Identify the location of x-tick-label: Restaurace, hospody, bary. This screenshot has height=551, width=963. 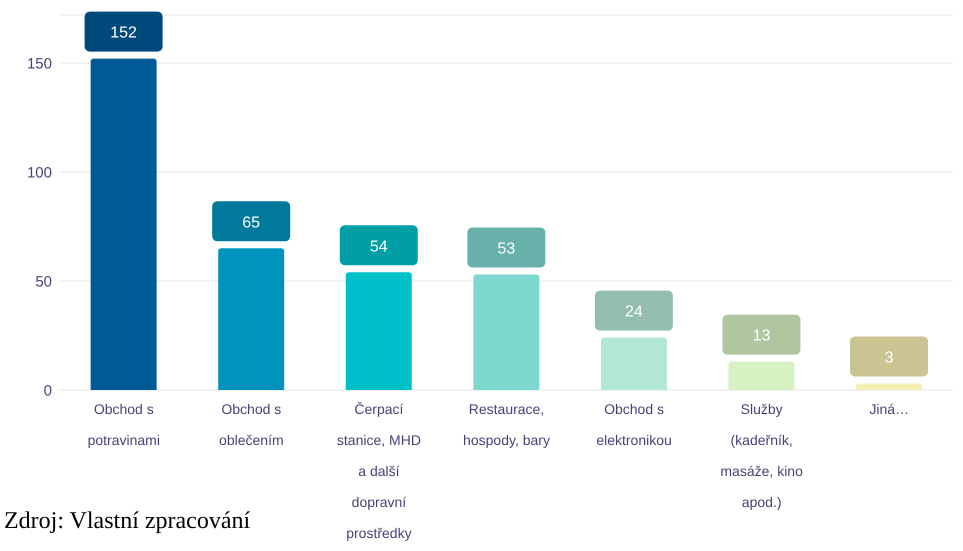
(506, 424).